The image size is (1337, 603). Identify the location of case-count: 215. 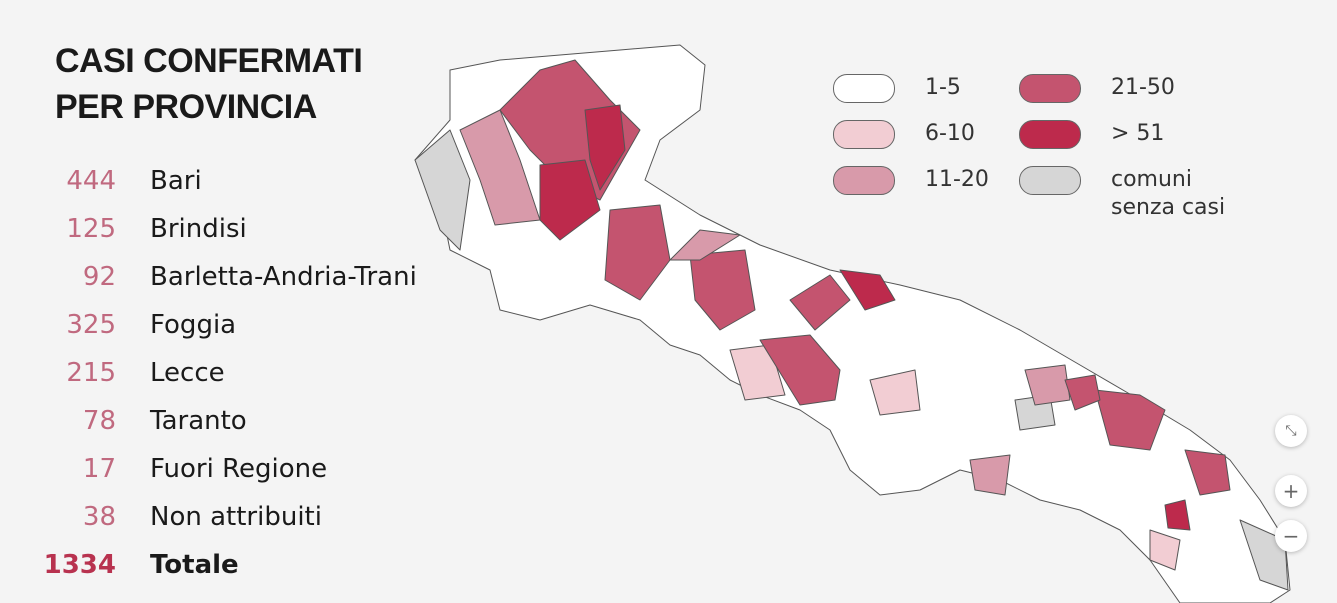
(91, 373).